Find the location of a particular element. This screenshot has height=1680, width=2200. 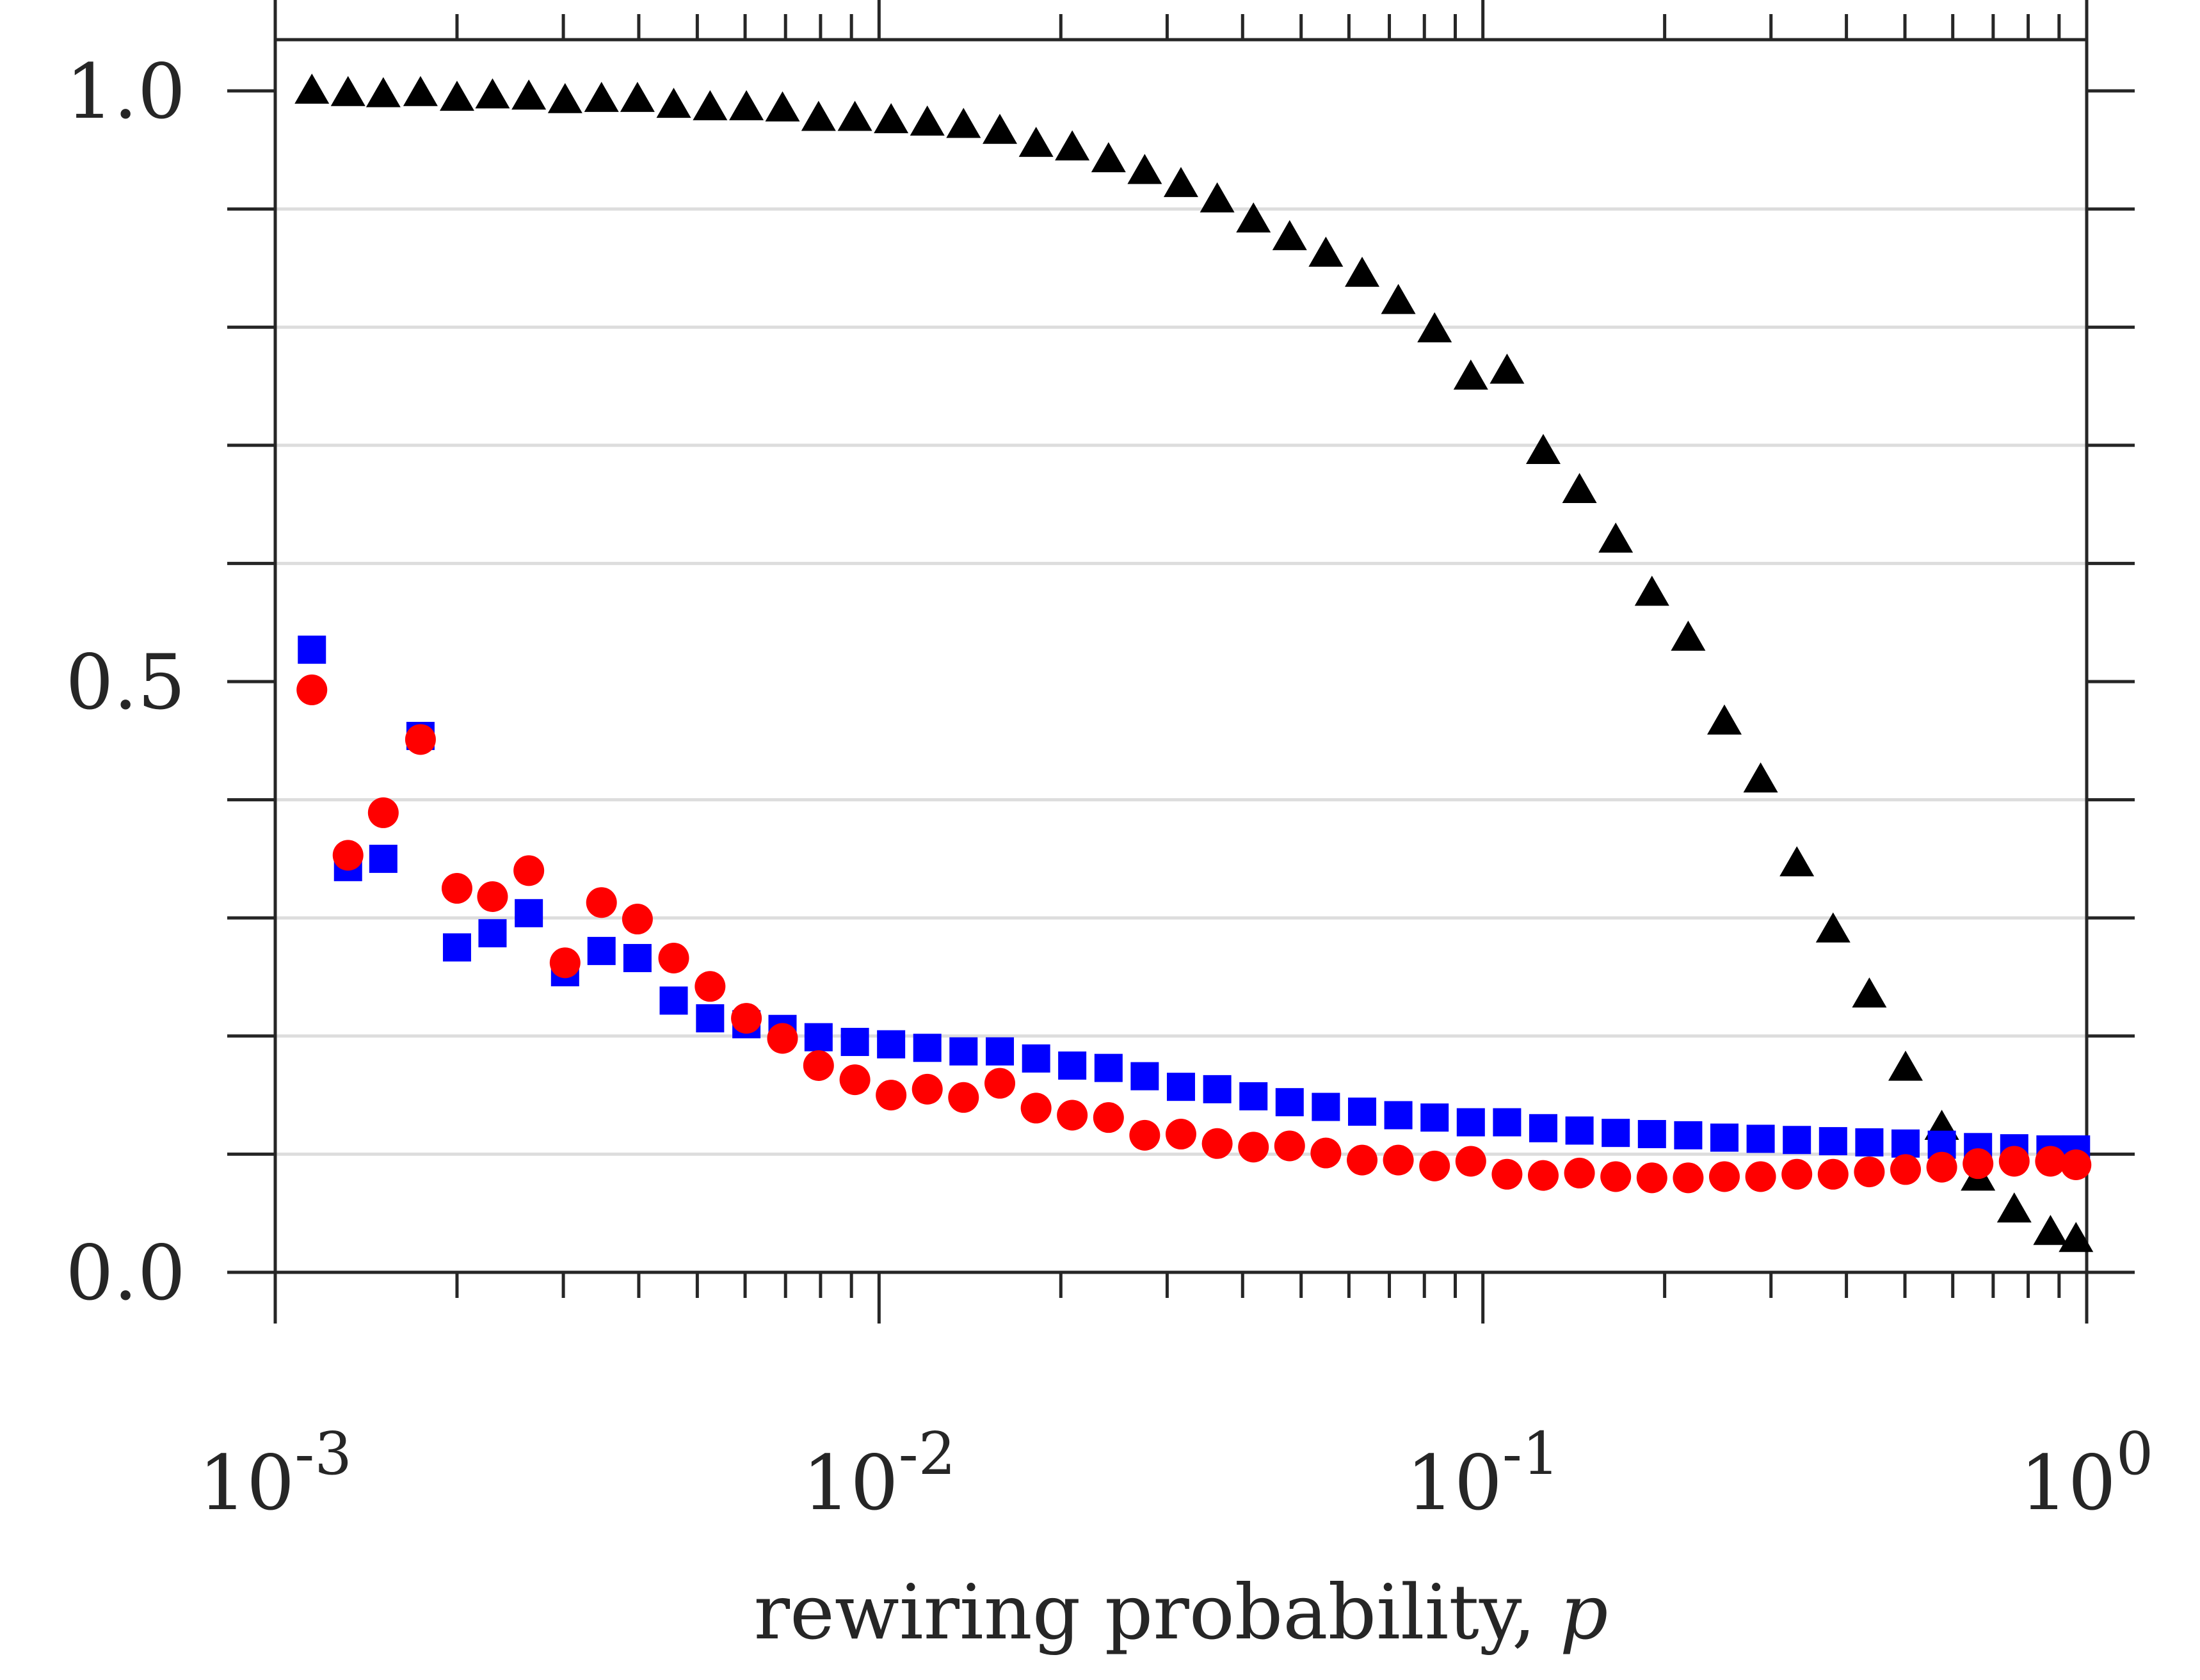

x-tick-base: 10 is located at coordinates (246, 1483).